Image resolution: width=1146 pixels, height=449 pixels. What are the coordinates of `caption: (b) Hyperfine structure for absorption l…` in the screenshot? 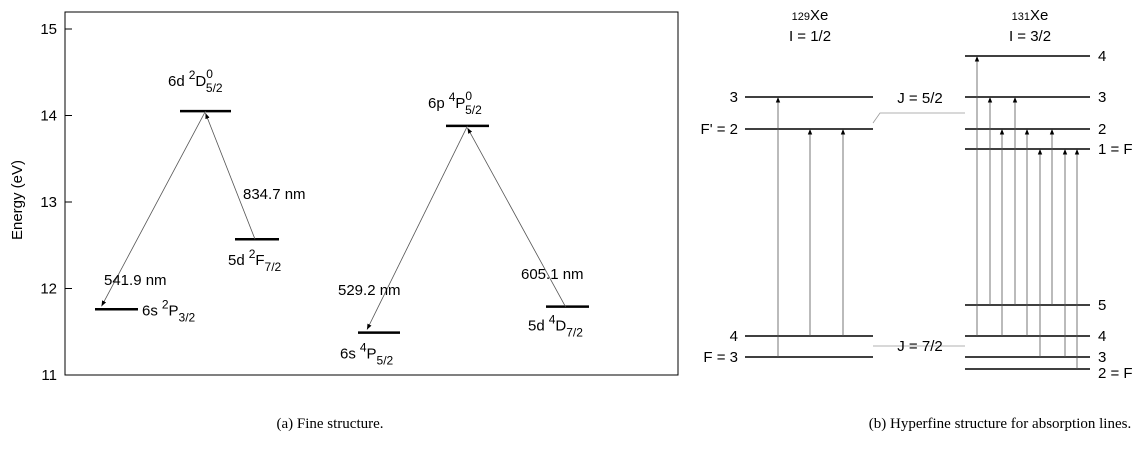 It's located at (1000, 424).